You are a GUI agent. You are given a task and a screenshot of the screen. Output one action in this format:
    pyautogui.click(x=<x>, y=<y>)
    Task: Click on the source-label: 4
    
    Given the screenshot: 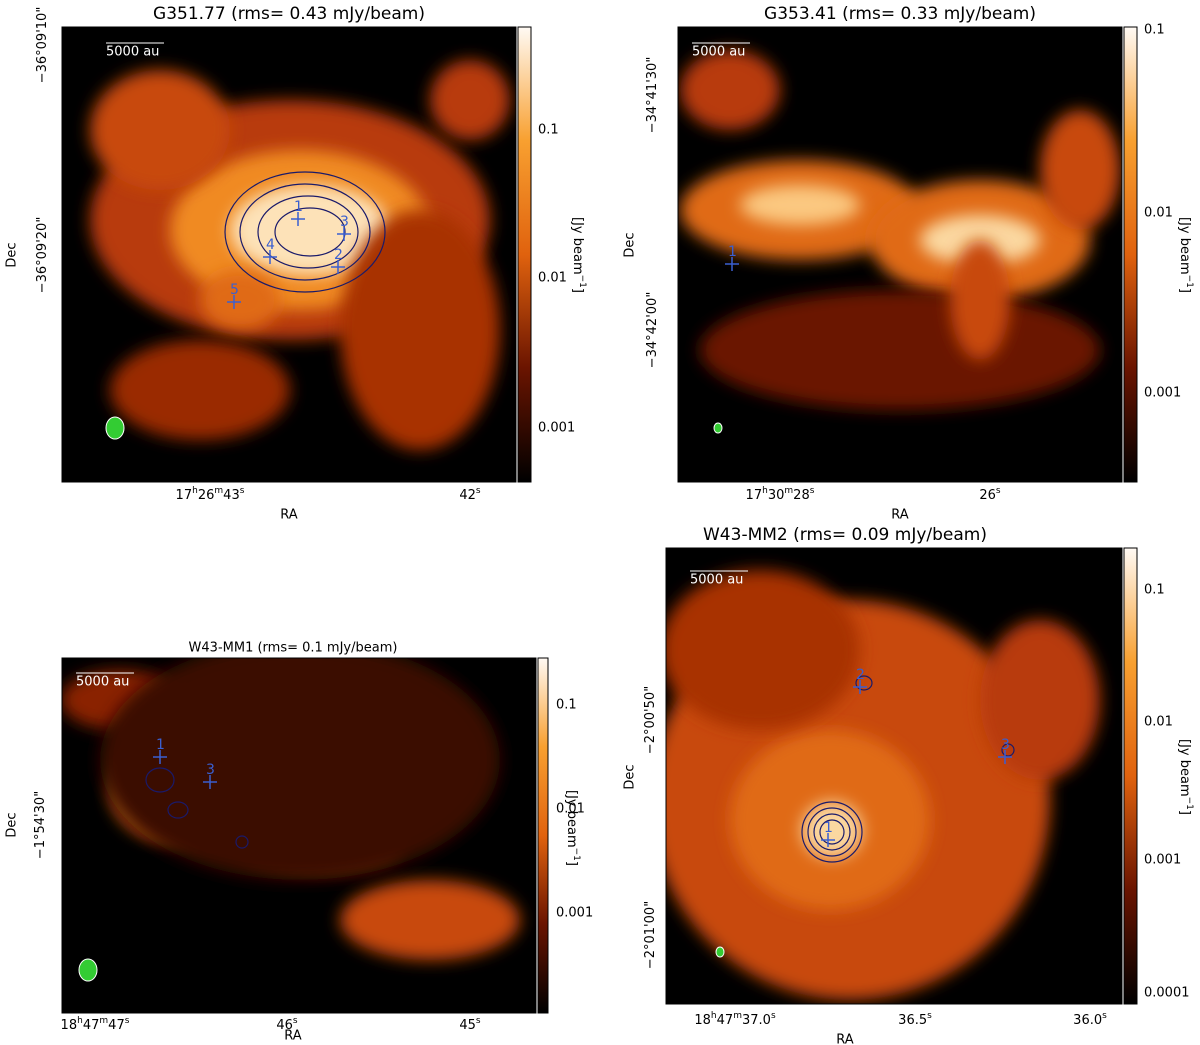 What is the action you would take?
    pyautogui.click(x=270, y=245)
    